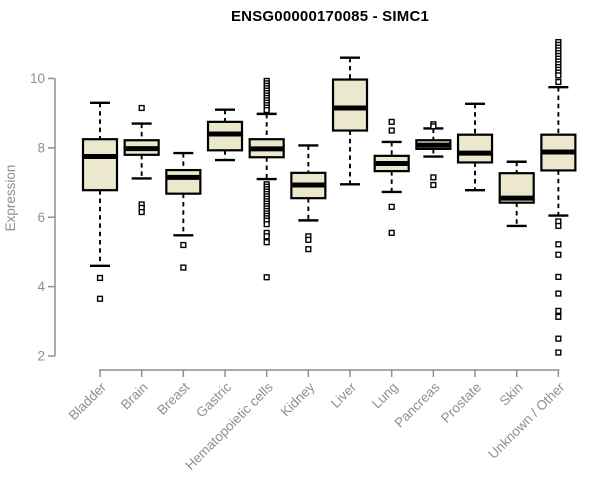 The height and width of the screenshot is (500, 600). Describe the element at coordinates (298, 399) in the screenshot. I see `x-category-label-kidney: Kidney` at that location.